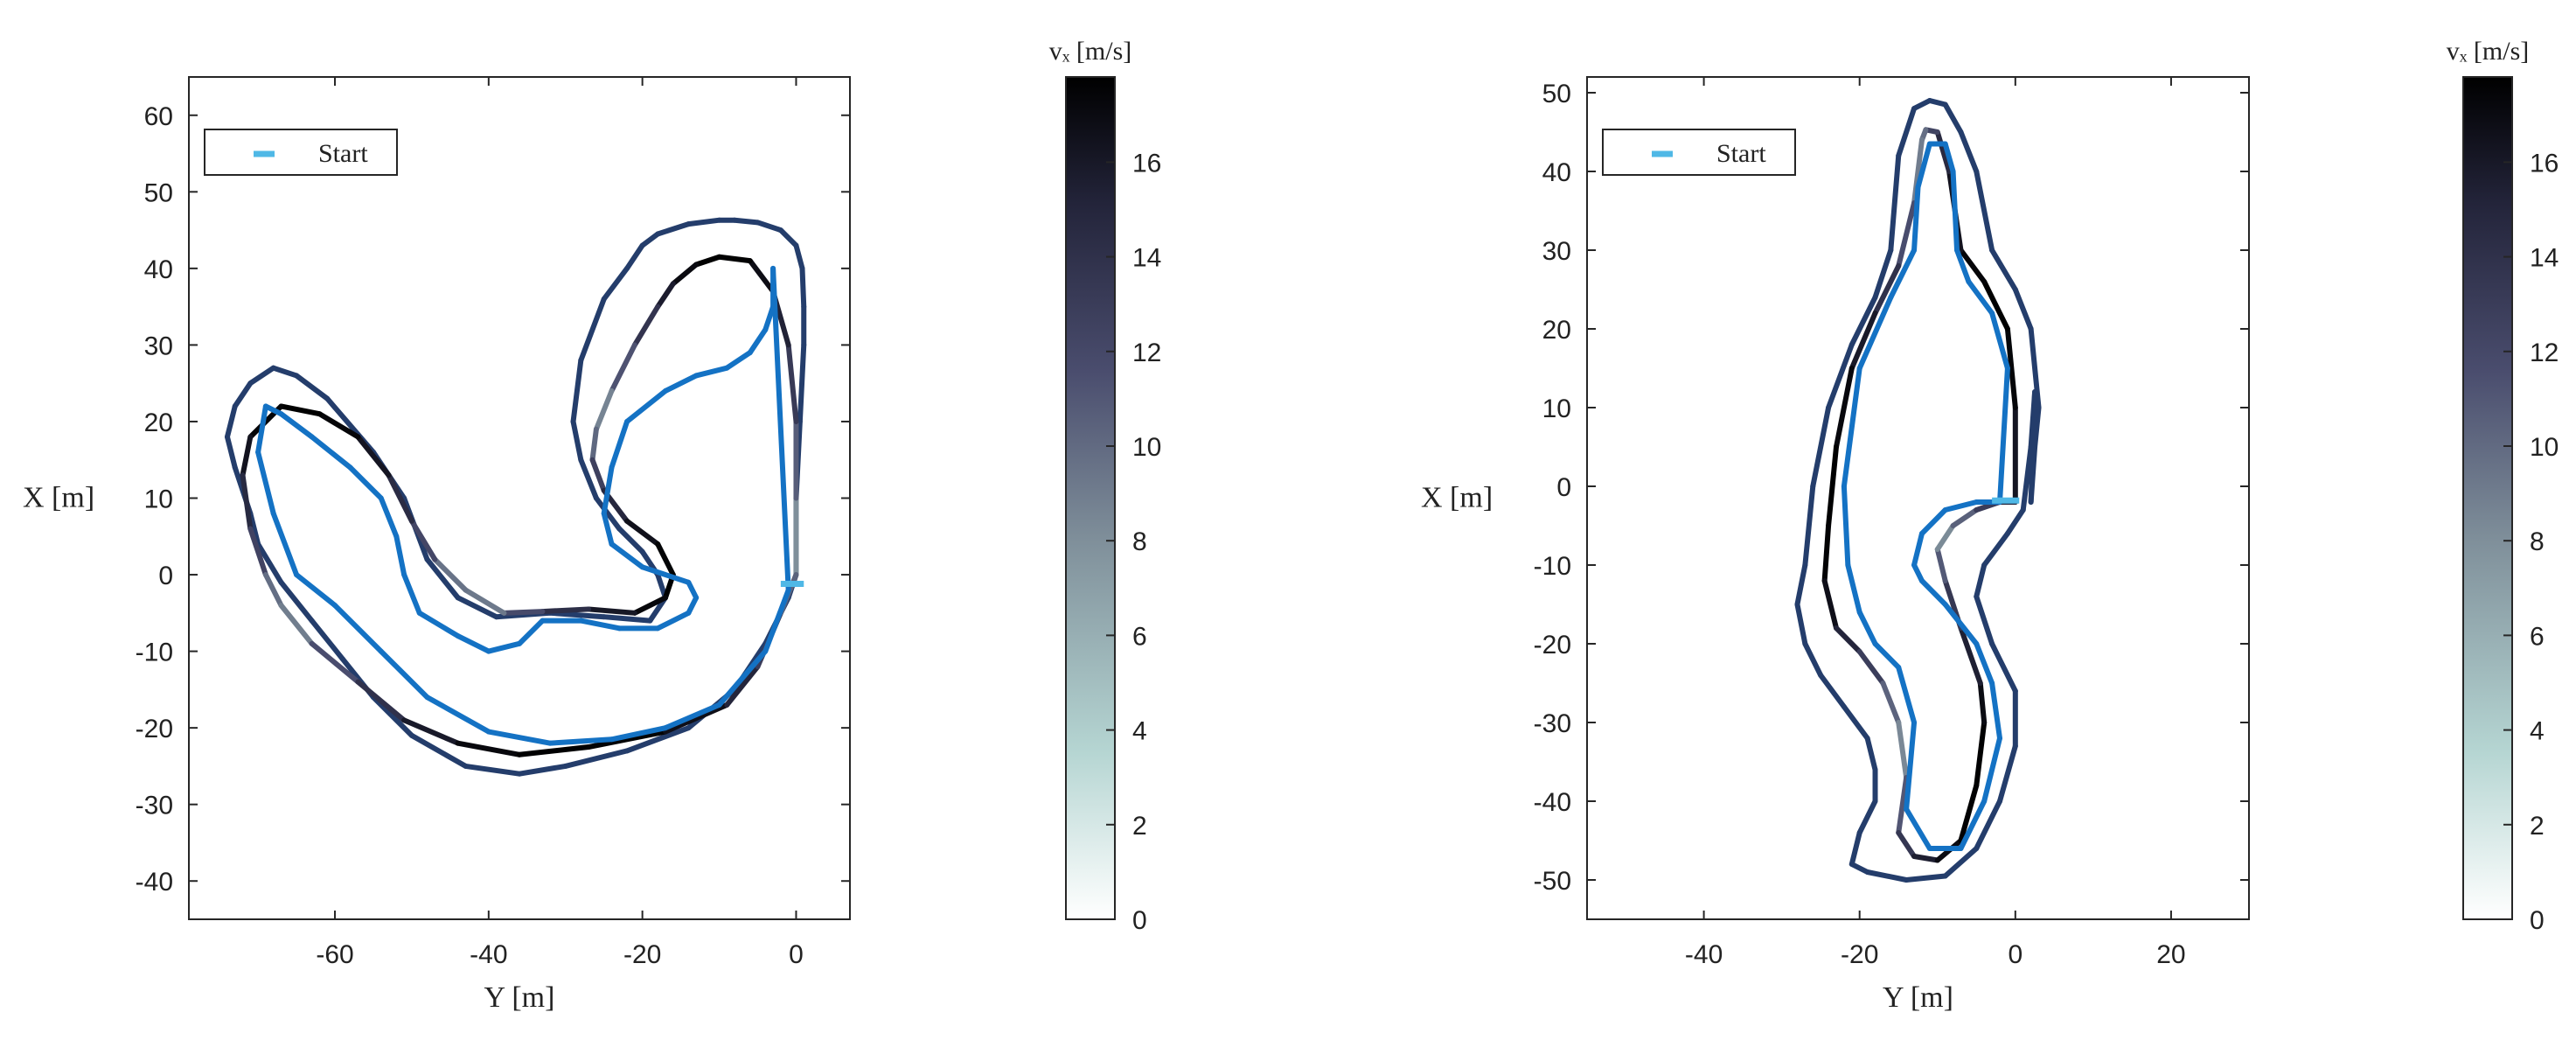  Describe the element at coordinates (334, 954) in the screenshot. I see `x-tick-label: -60` at that location.